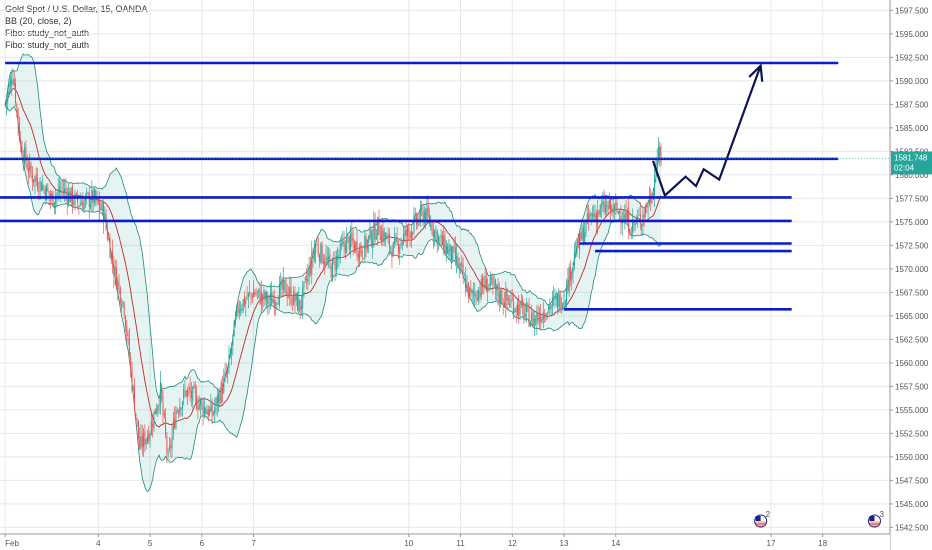 The width and height of the screenshot is (932, 550). Describe the element at coordinates (76, 9) in the screenshot. I see `legend-symbol-title: Gold Spot / U.S. Dollar, 15, OANDA` at that location.